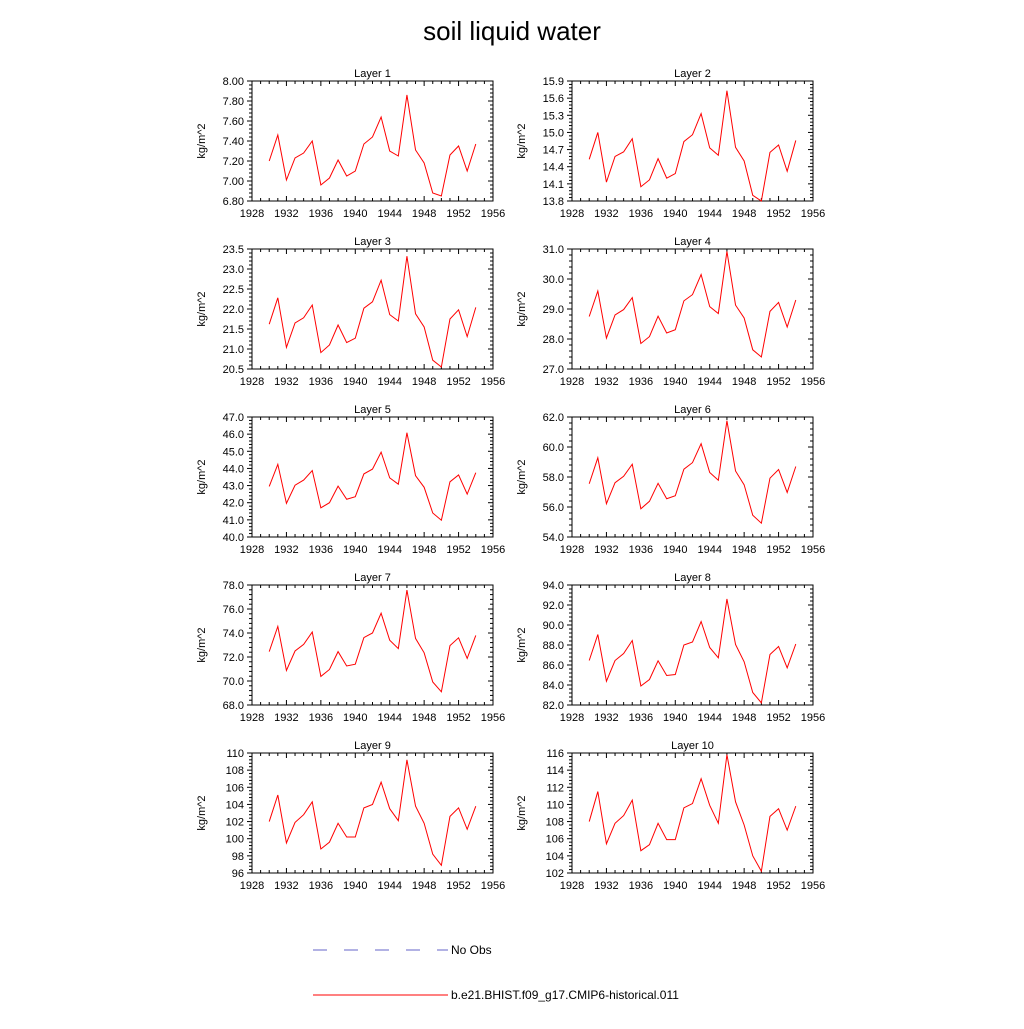  Describe the element at coordinates (235, 754) in the screenshot. I see `y-tick-label: 110` at that location.